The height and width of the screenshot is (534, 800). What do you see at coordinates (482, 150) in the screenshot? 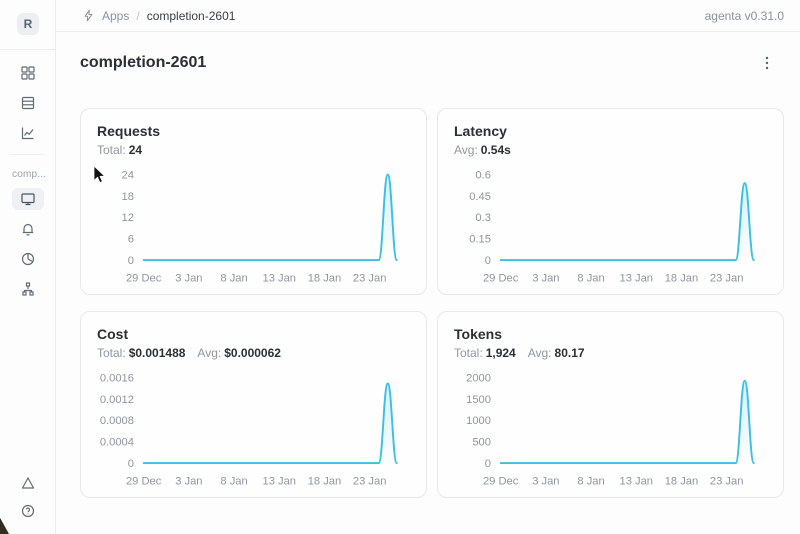
I see `stat: Avg: 0.54s` at bounding box center [482, 150].